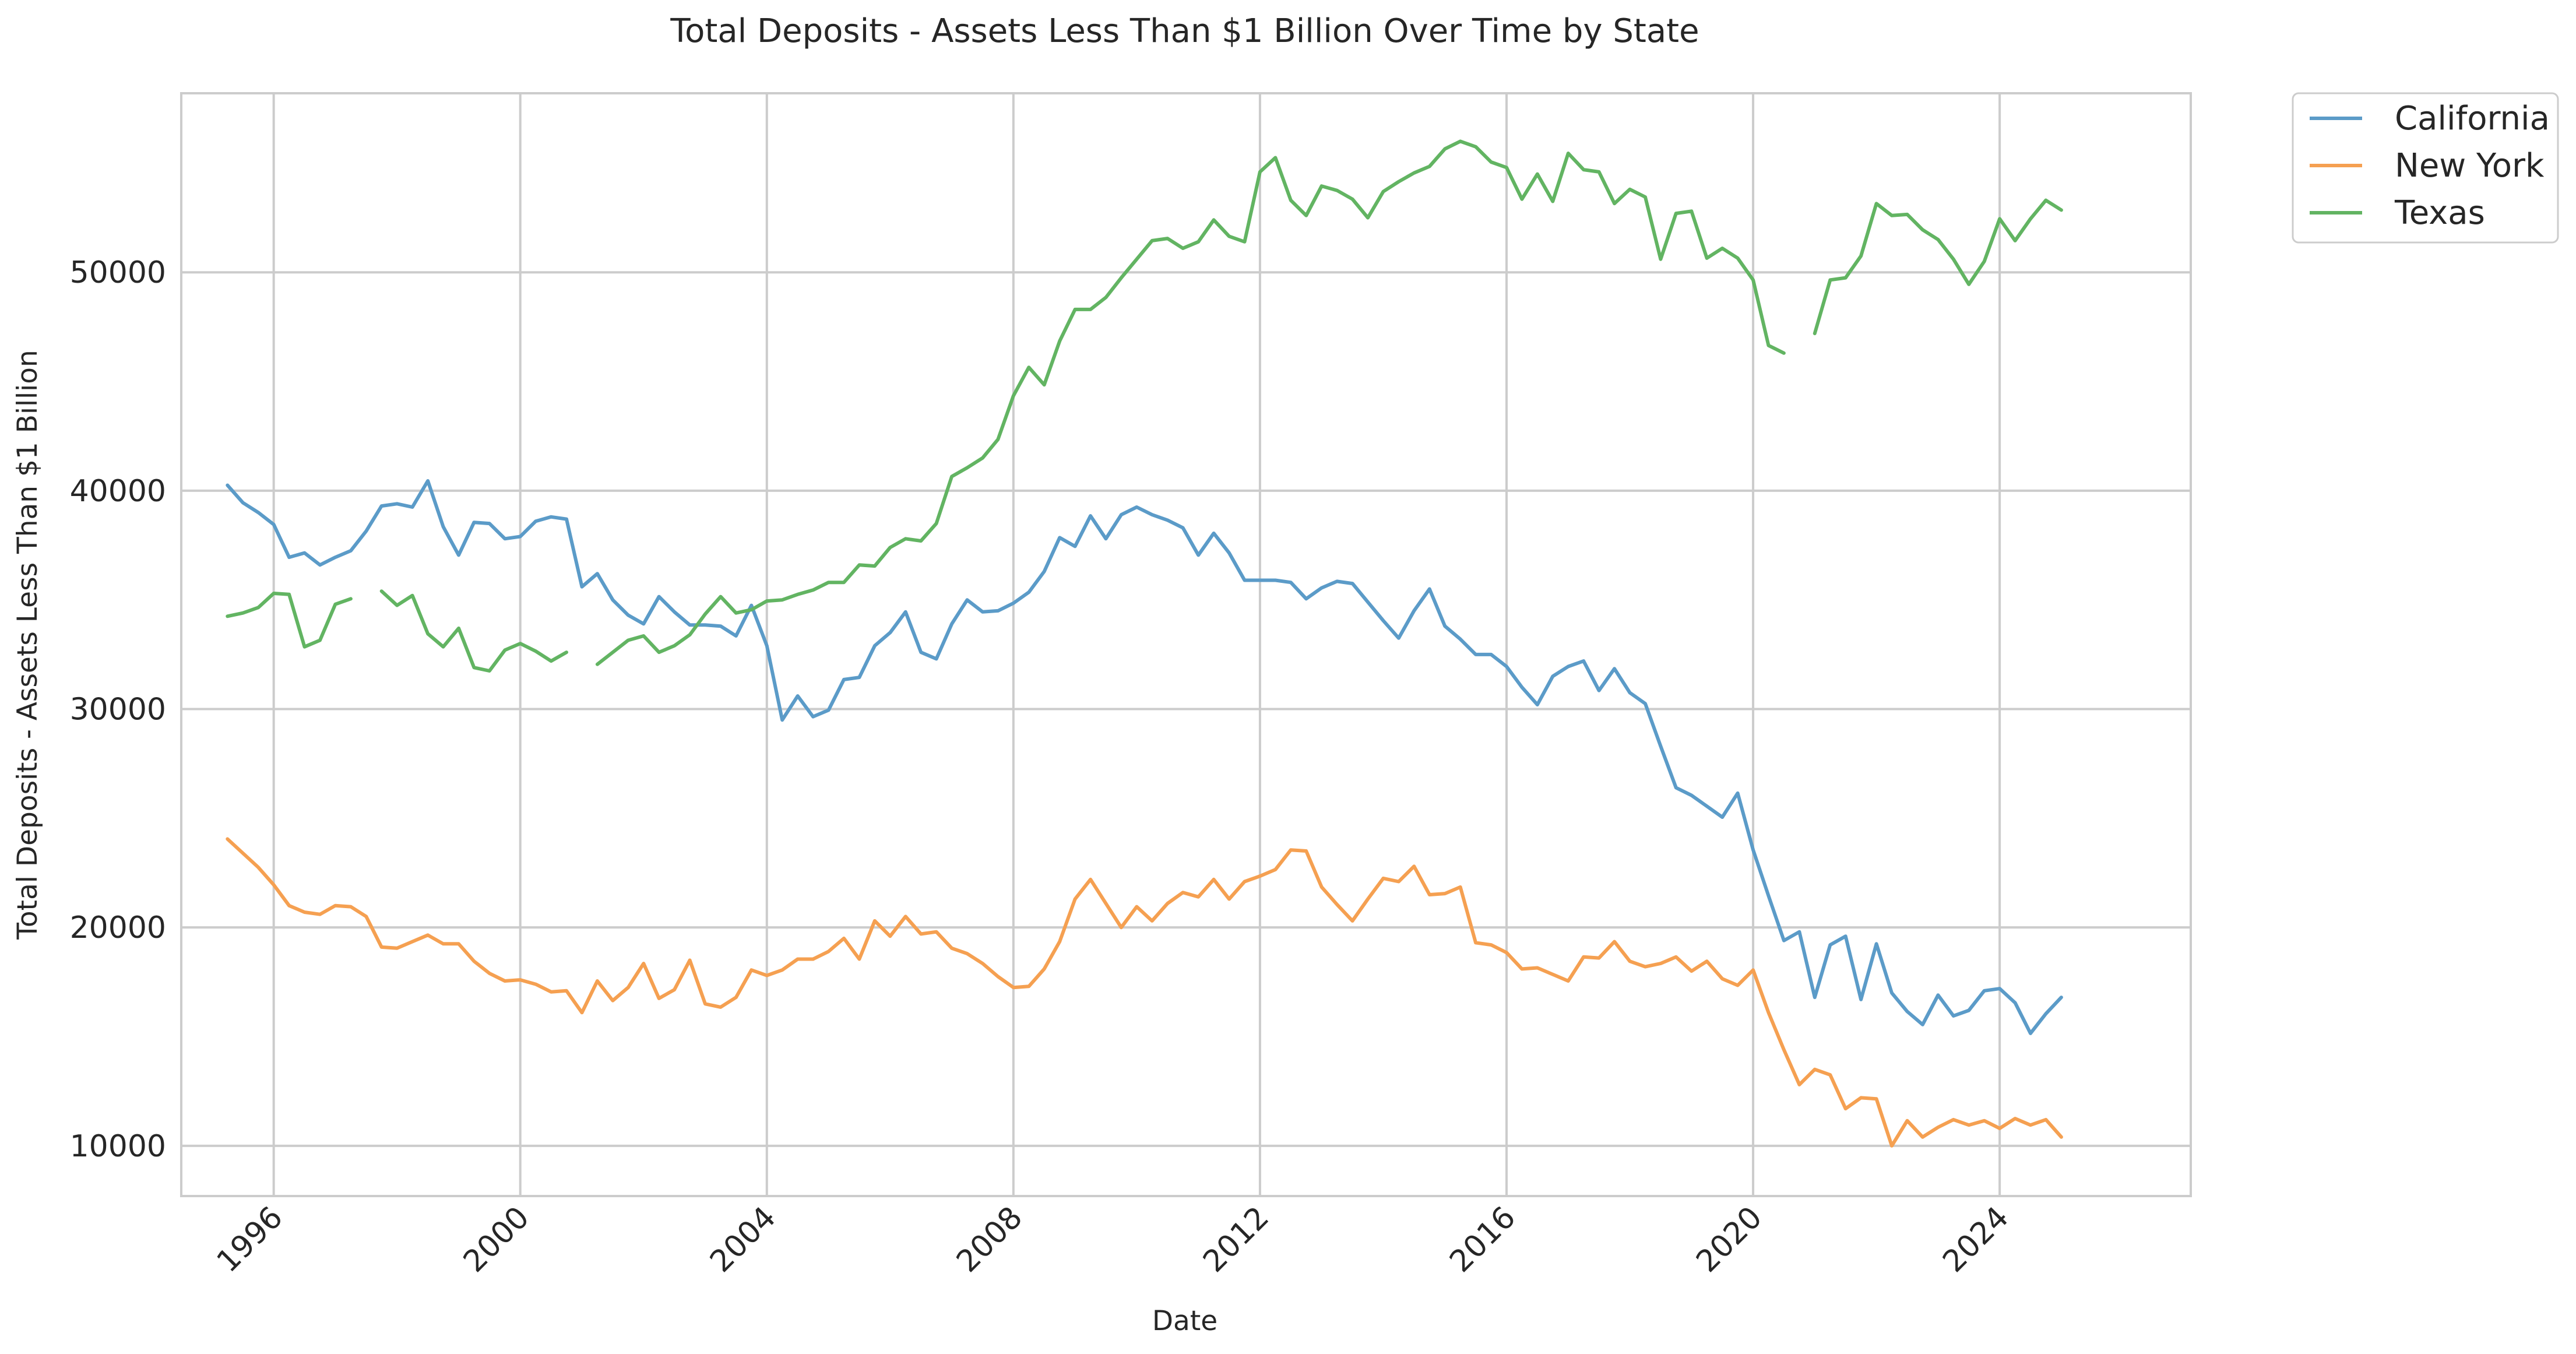 The image size is (2576, 1354). I want to click on x-axis-label: Date, so click(1185, 1321).